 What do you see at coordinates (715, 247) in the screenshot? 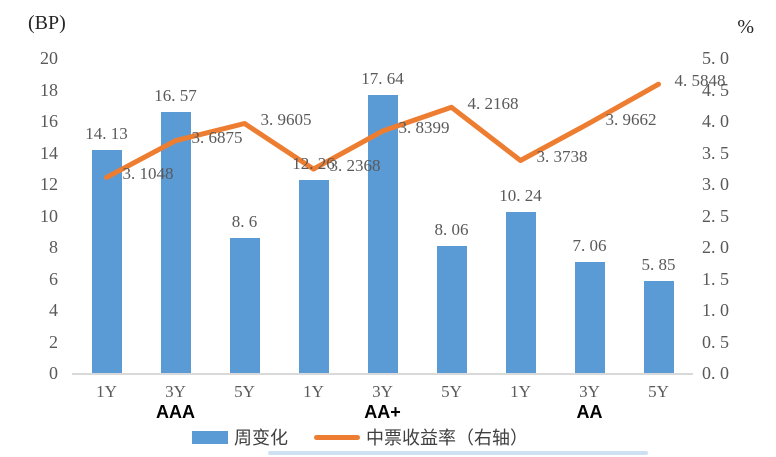
I see `right-axis-tick: 2. 0` at bounding box center [715, 247].